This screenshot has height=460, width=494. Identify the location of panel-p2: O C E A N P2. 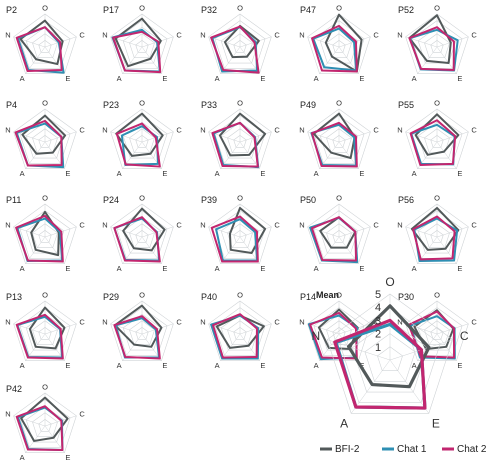
(45, 44).